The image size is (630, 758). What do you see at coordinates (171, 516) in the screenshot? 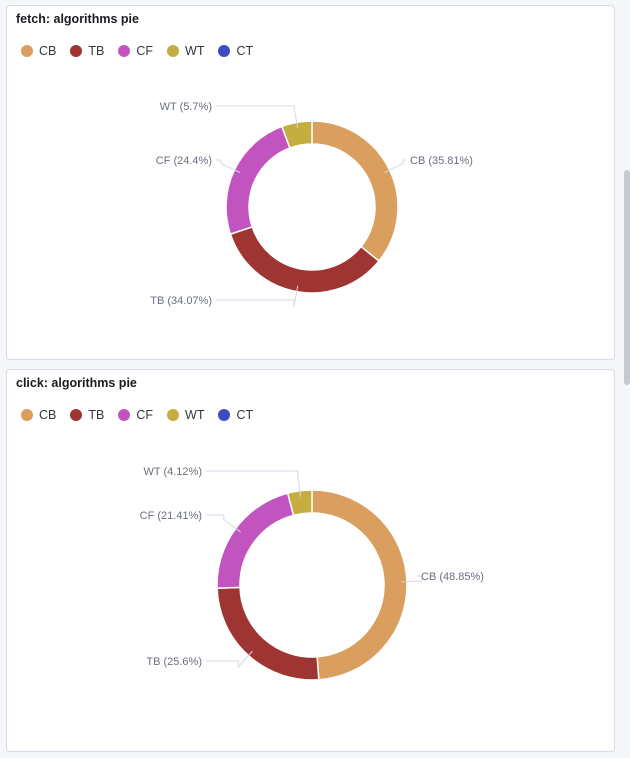
I see `slice-label-cf: CF (21.41%)` at bounding box center [171, 516].